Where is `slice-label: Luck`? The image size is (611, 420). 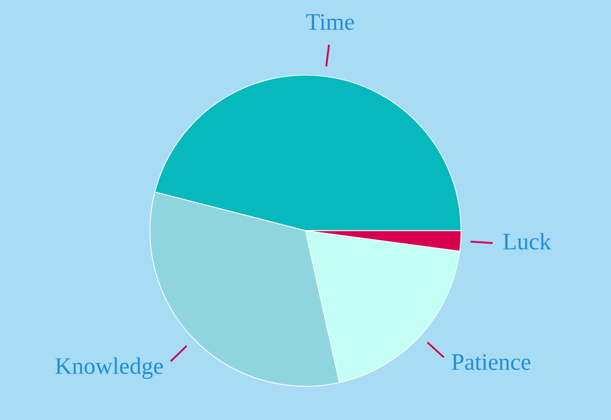
slice-label: Luck is located at coordinates (527, 241).